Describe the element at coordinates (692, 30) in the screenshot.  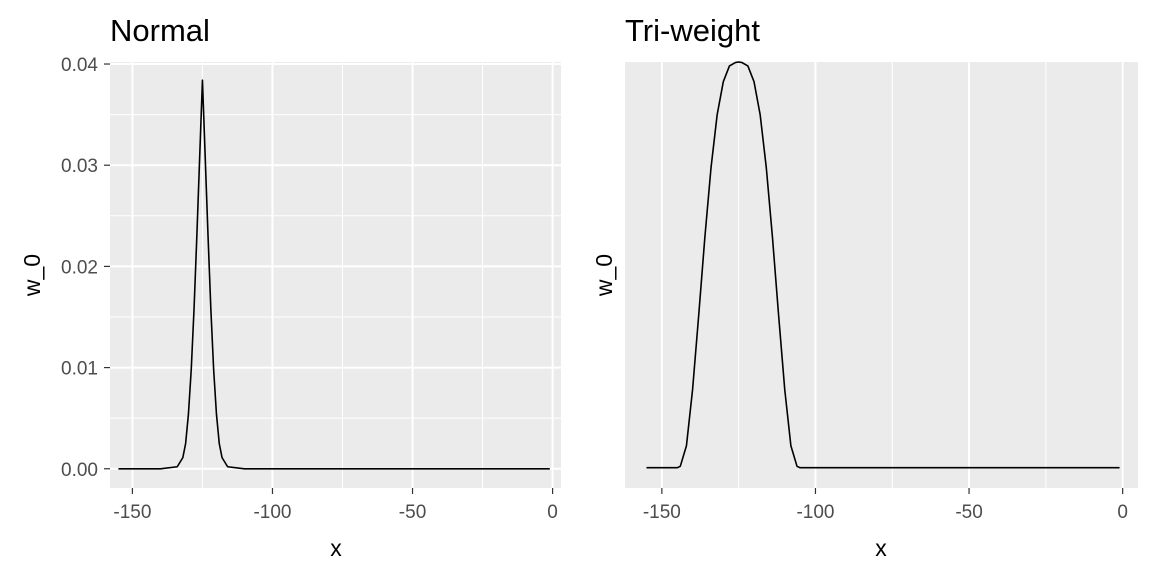
I see `chart-title: Tri-weight` at that location.